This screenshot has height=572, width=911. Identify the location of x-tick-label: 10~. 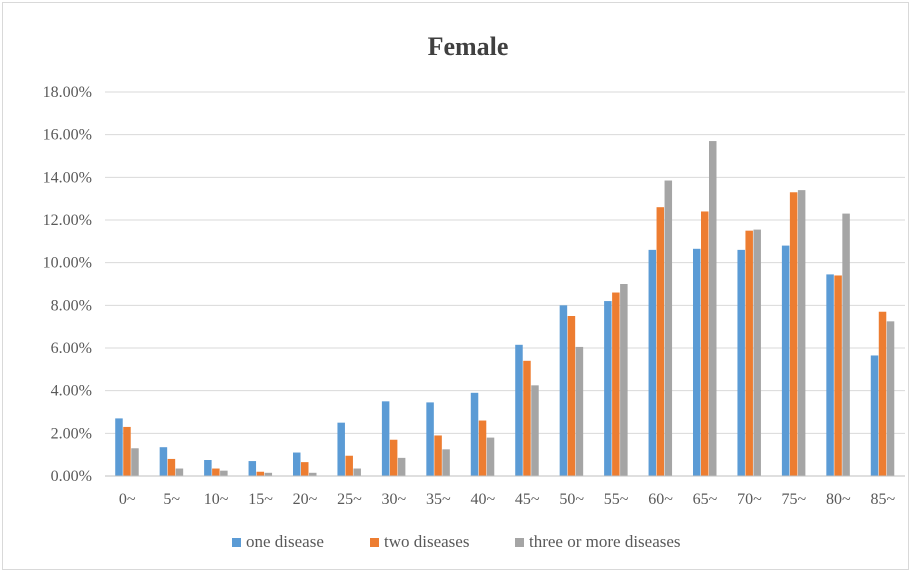
(216, 499).